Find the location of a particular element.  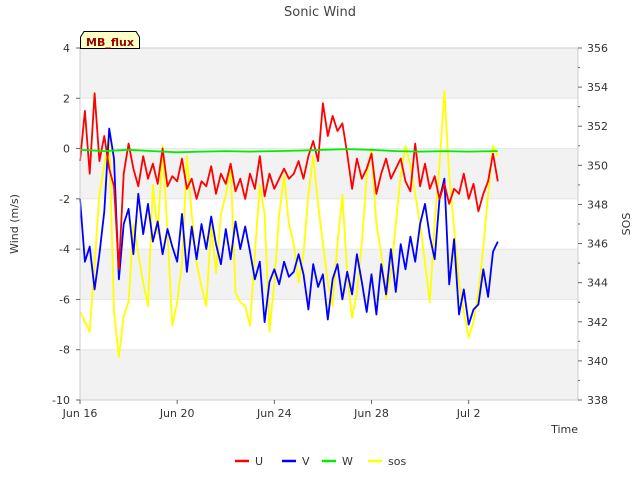

mb-flux-badge: MB_flux is located at coordinates (110, 40).